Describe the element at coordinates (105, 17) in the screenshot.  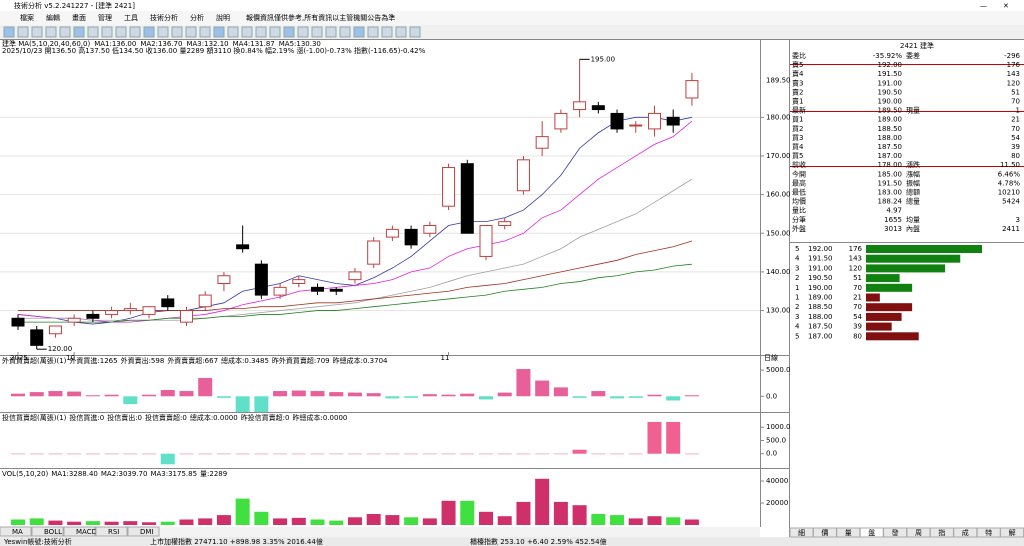
I see `menu-item: 管理` at that location.